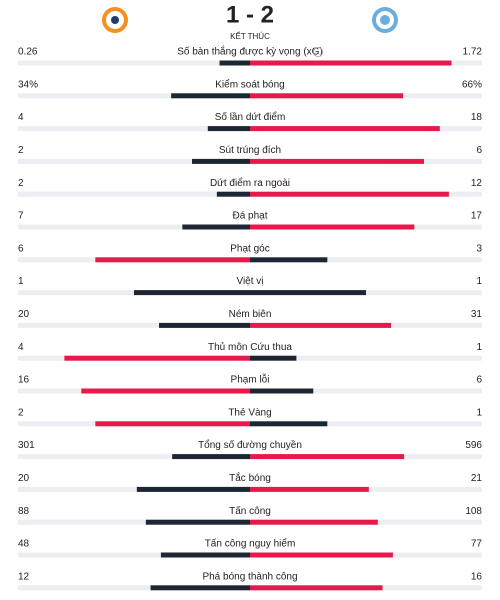  I want to click on away-value: 108, so click(473, 511).